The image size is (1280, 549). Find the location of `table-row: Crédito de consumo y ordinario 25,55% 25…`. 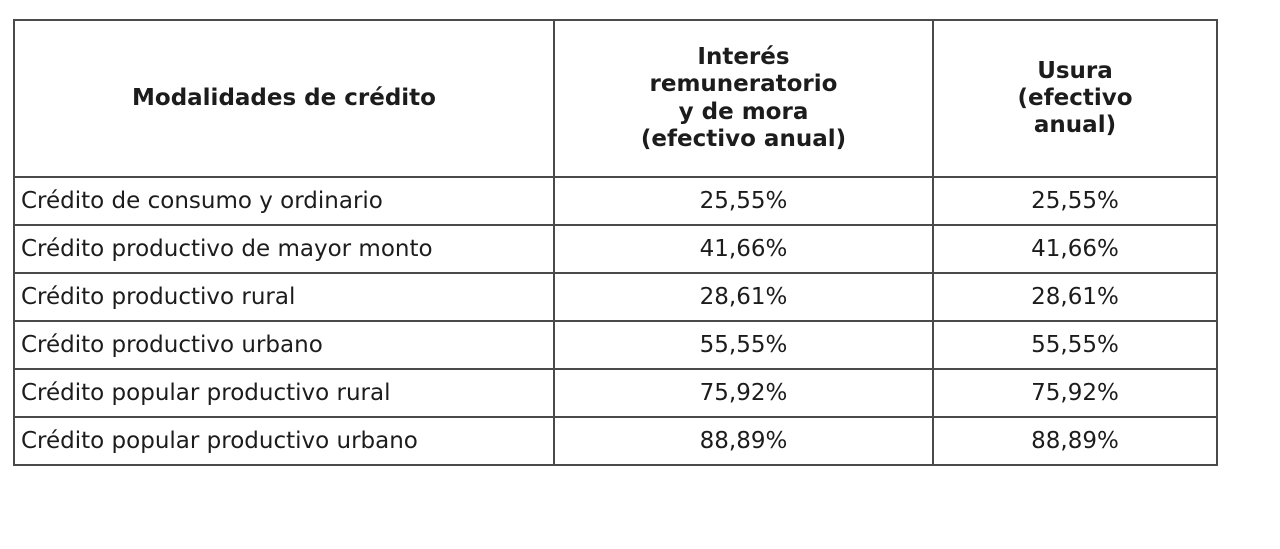

table-row: Crédito de consumo y ordinario 25,55% 25… is located at coordinates (615, 201).